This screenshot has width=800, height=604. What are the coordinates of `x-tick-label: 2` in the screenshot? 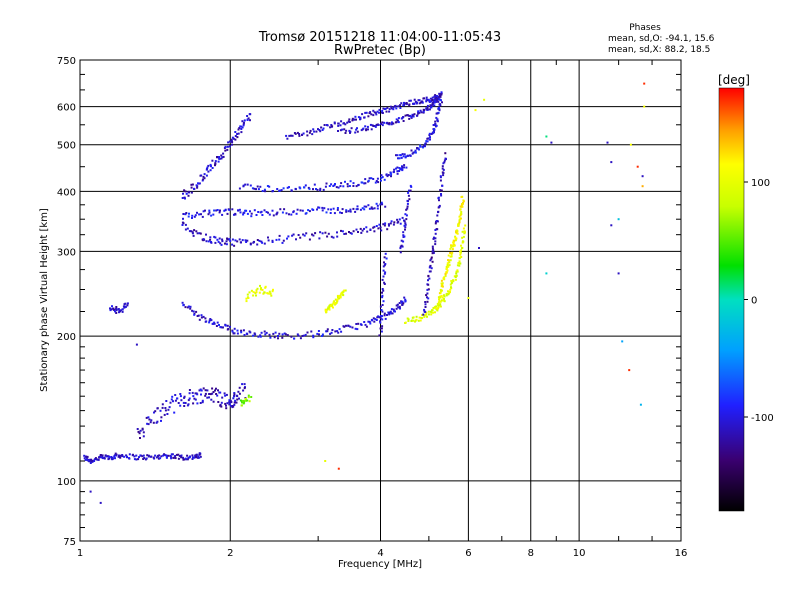 It's located at (230, 553).